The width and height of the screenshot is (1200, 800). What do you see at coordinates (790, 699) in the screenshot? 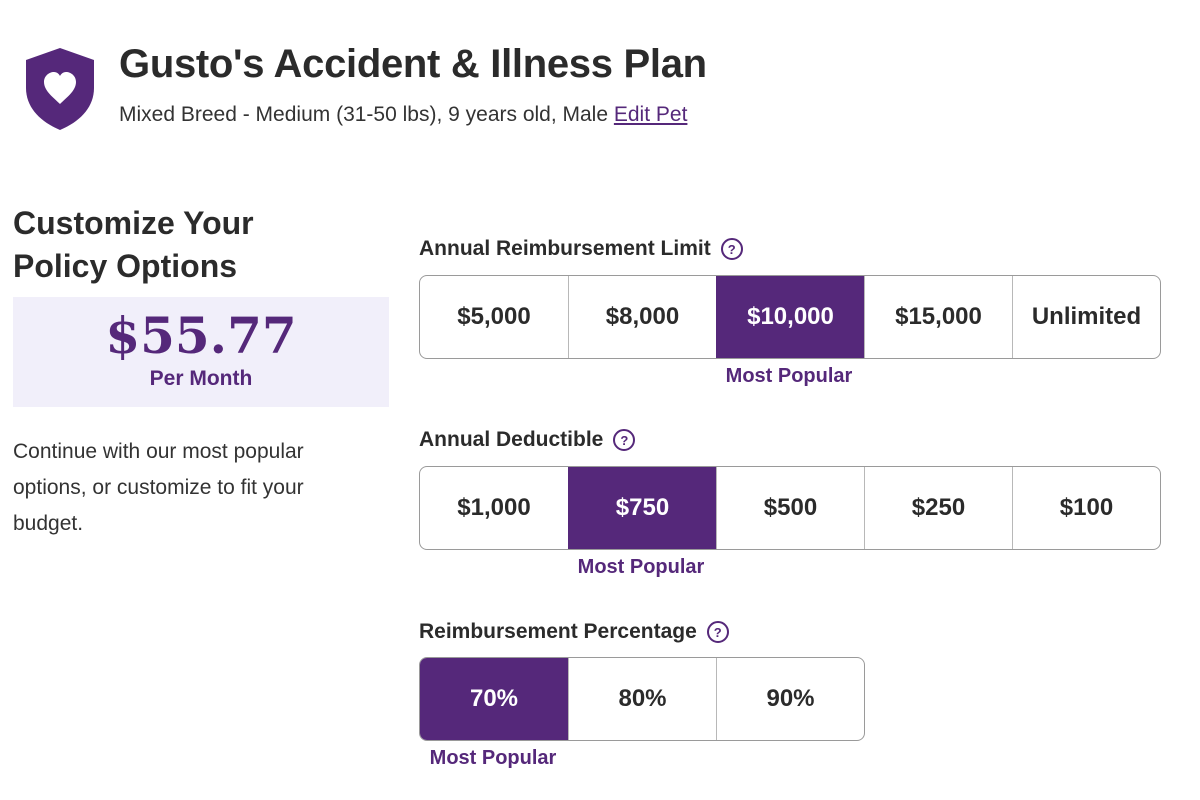
I see `option-percentage-90: 90%` at bounding box center [790, 699].